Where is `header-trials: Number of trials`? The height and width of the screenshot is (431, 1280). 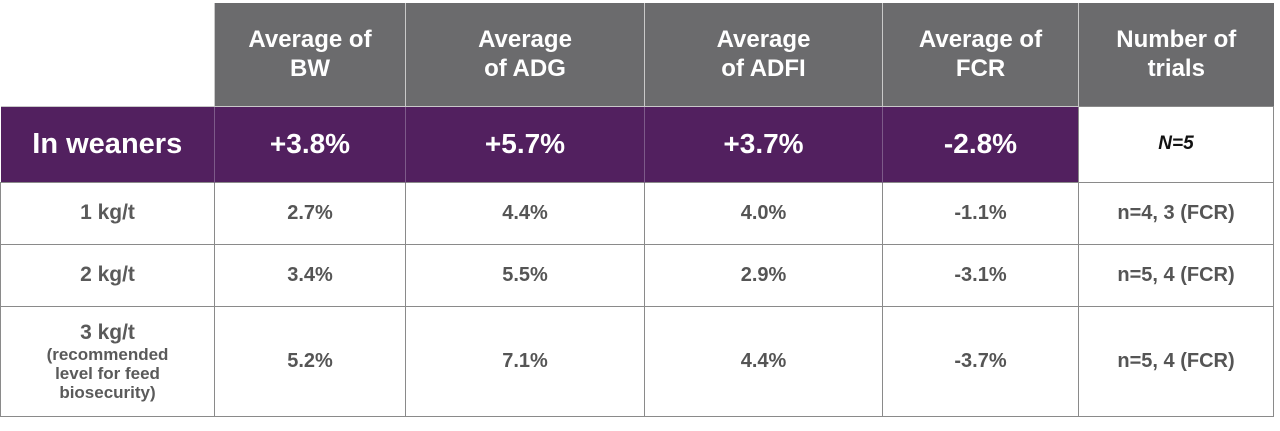 header-trials: Number of trials is located at coordinates (1176, 54).